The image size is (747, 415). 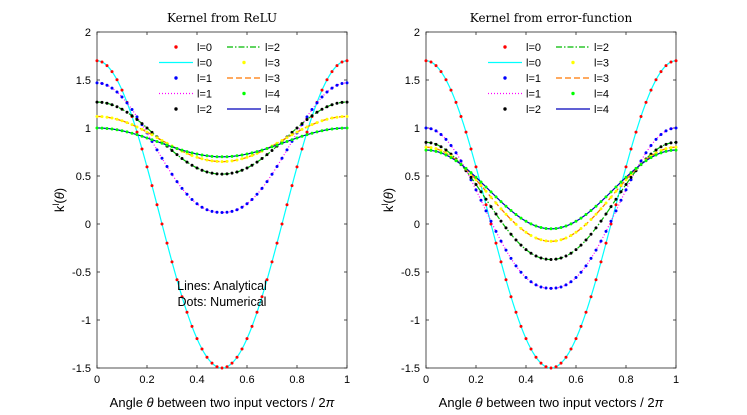 What do you see at coordinates (176, 78) in the screenshot?
I see `legend-marker` at bounding box center [176, 78].